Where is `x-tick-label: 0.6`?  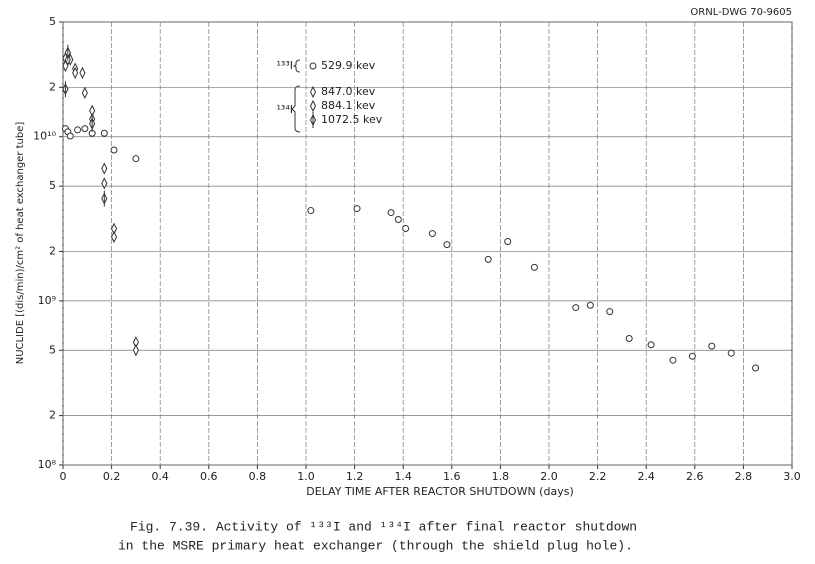
x-tick-label: 0.6 is located at coordinates (209, 476).